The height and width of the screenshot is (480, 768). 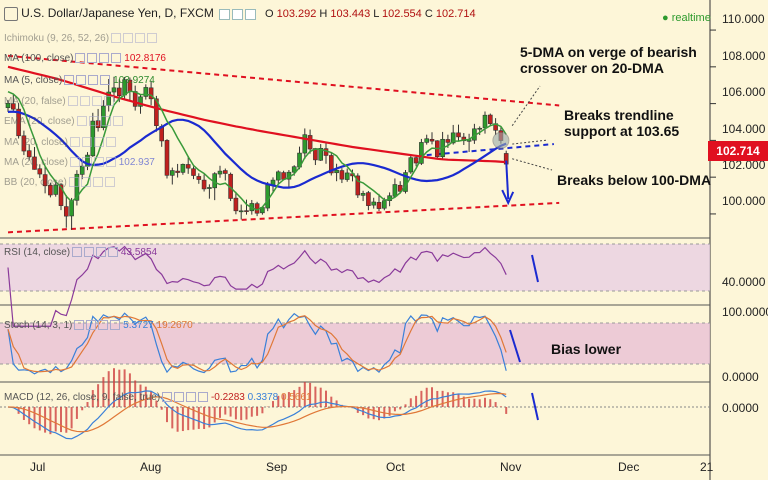 I want to click on more-icon, so click(x=250, y=14).